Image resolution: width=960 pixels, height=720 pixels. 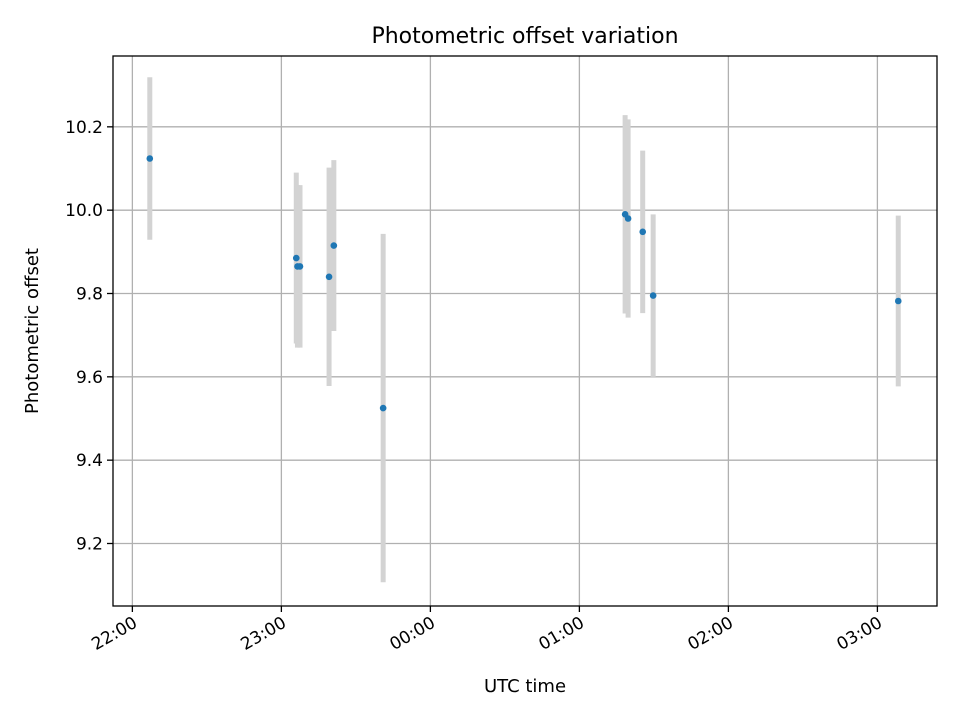 I want to click on x-axis-label: UTC time, so click(x=525, y=686).